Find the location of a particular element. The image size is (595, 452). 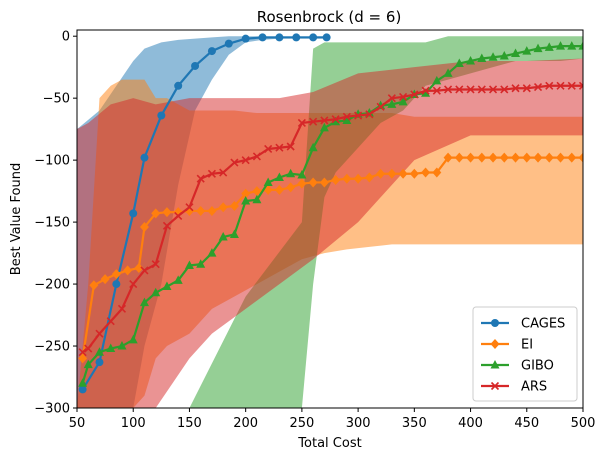

y-tick-label: 0 is located at coordinates (66, 37).